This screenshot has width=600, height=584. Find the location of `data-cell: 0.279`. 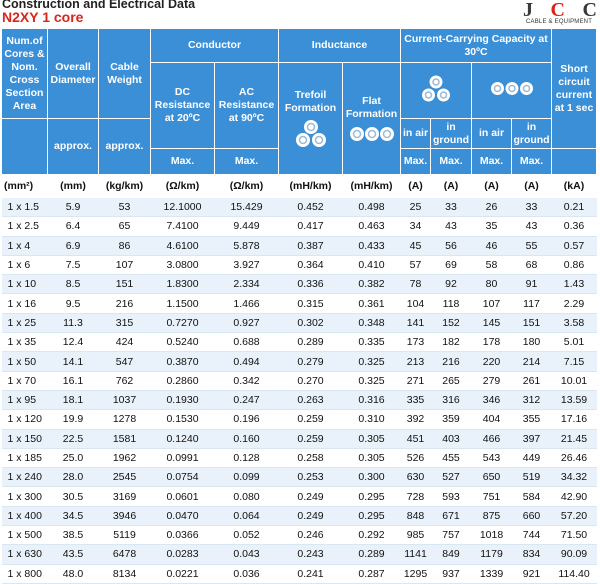

data-cell: 0.279 is located at coordinates (310, 361).